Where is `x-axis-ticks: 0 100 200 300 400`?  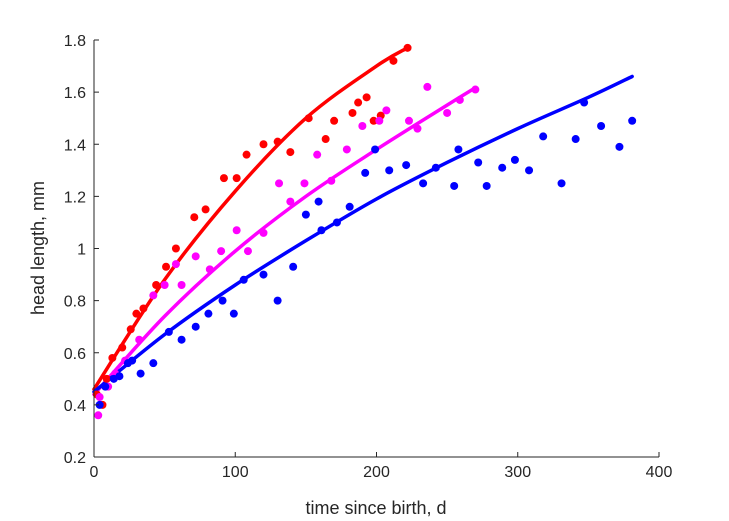 x-axis-ticks: 0 100 200 300 400 is located at coordinates (381, 466).